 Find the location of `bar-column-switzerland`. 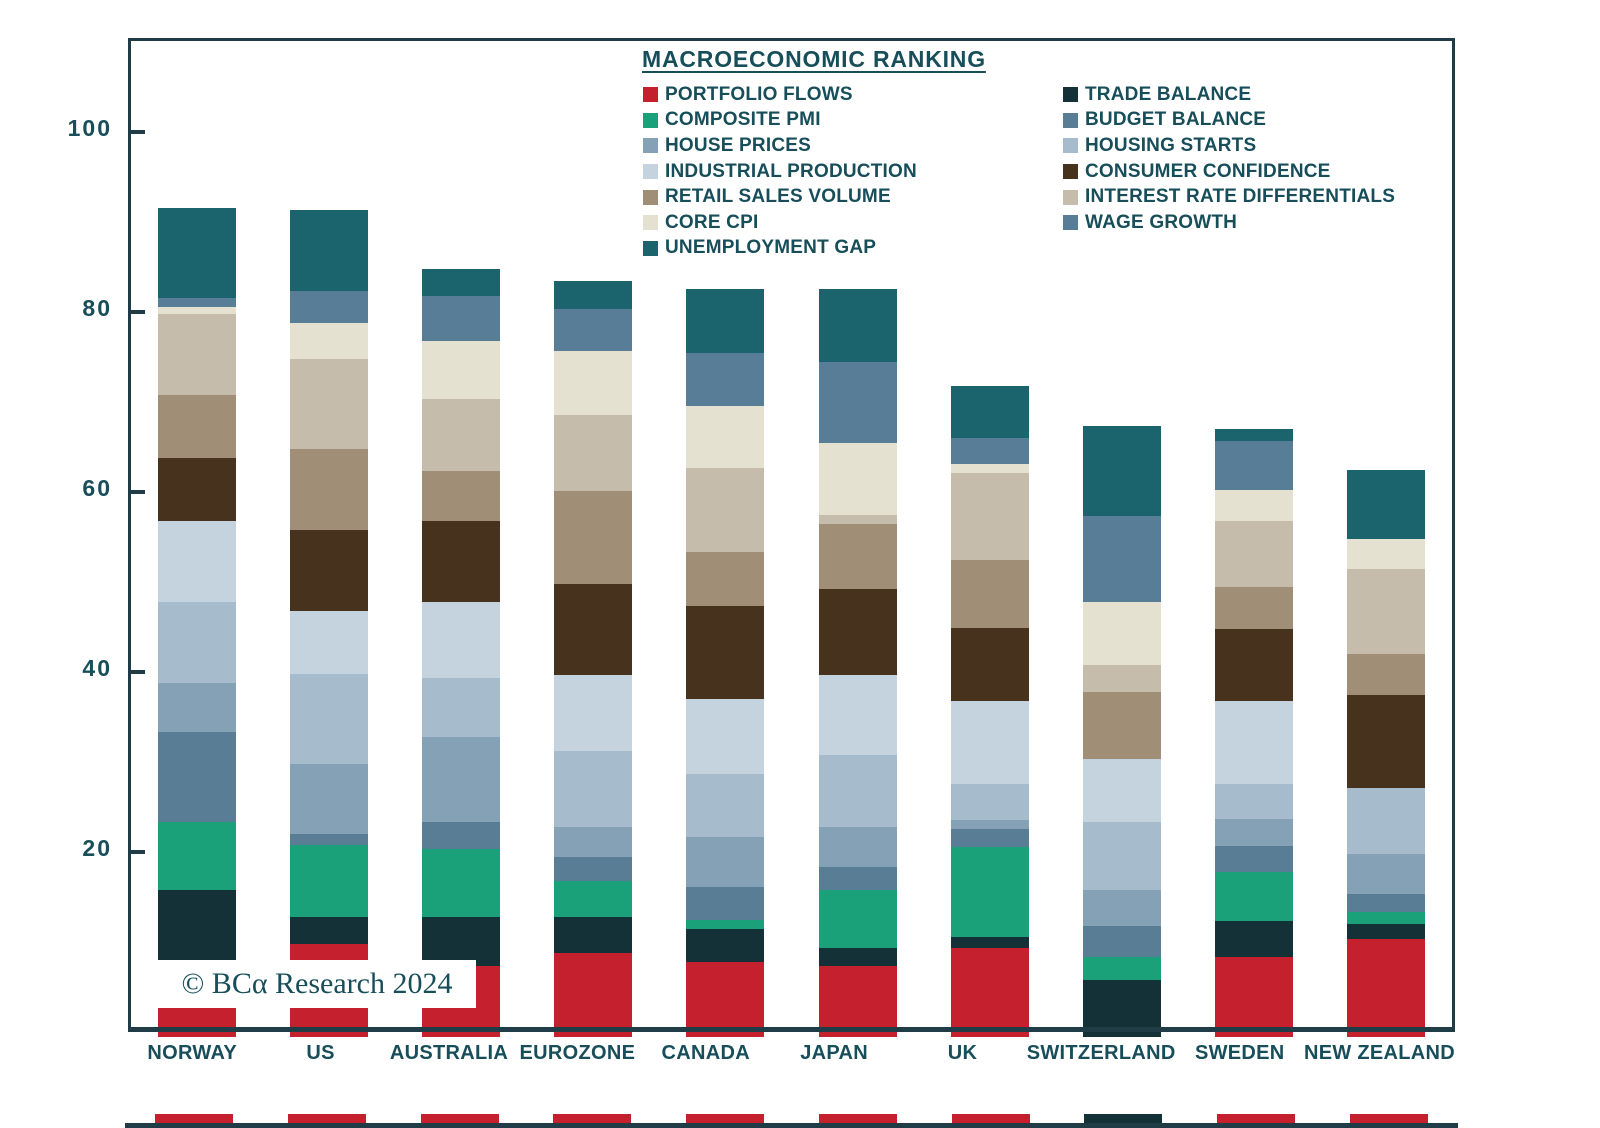

bar-column-switzerland is located at coordinates (1122, 539).